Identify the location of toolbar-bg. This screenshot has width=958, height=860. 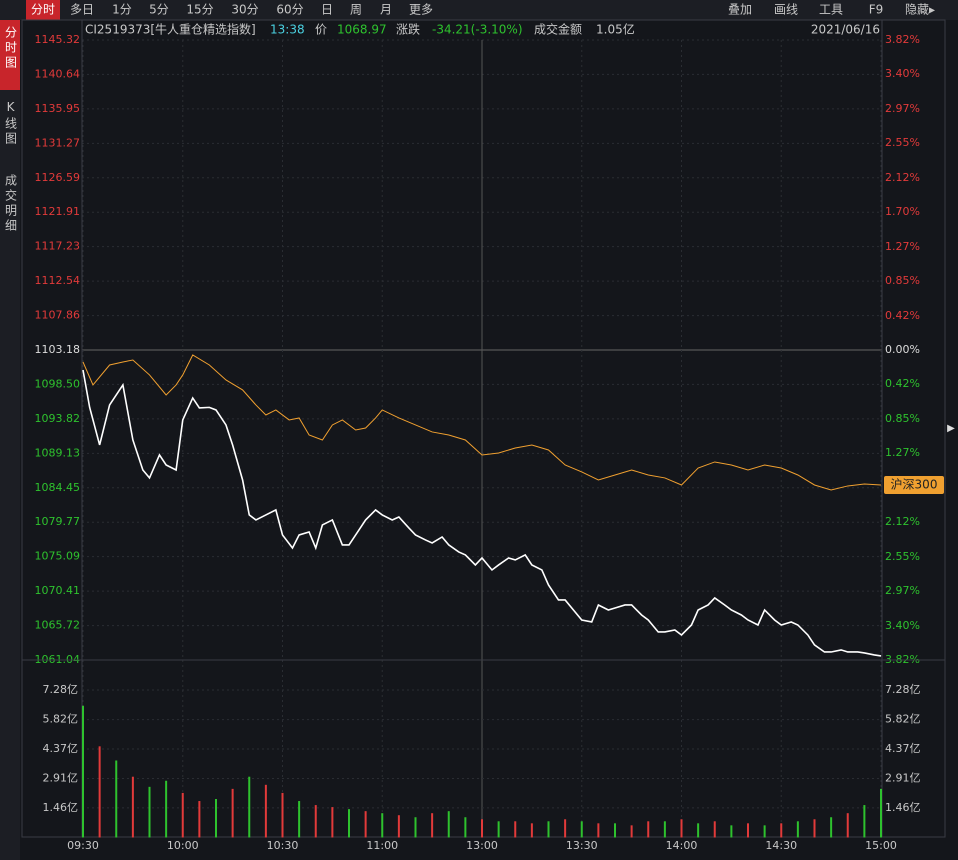
(479, 10).